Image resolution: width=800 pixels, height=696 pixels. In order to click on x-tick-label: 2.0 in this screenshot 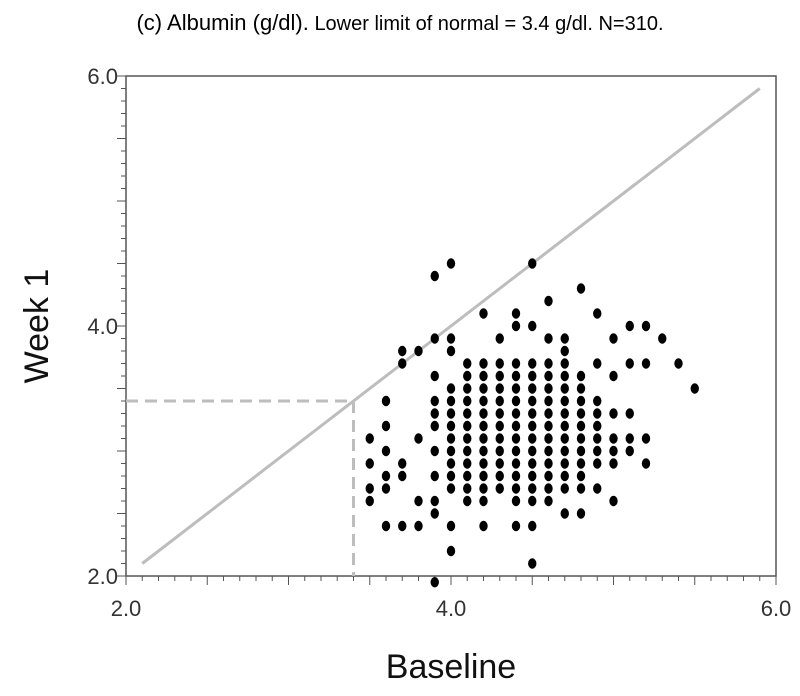, I will do `click(126, 608)`.